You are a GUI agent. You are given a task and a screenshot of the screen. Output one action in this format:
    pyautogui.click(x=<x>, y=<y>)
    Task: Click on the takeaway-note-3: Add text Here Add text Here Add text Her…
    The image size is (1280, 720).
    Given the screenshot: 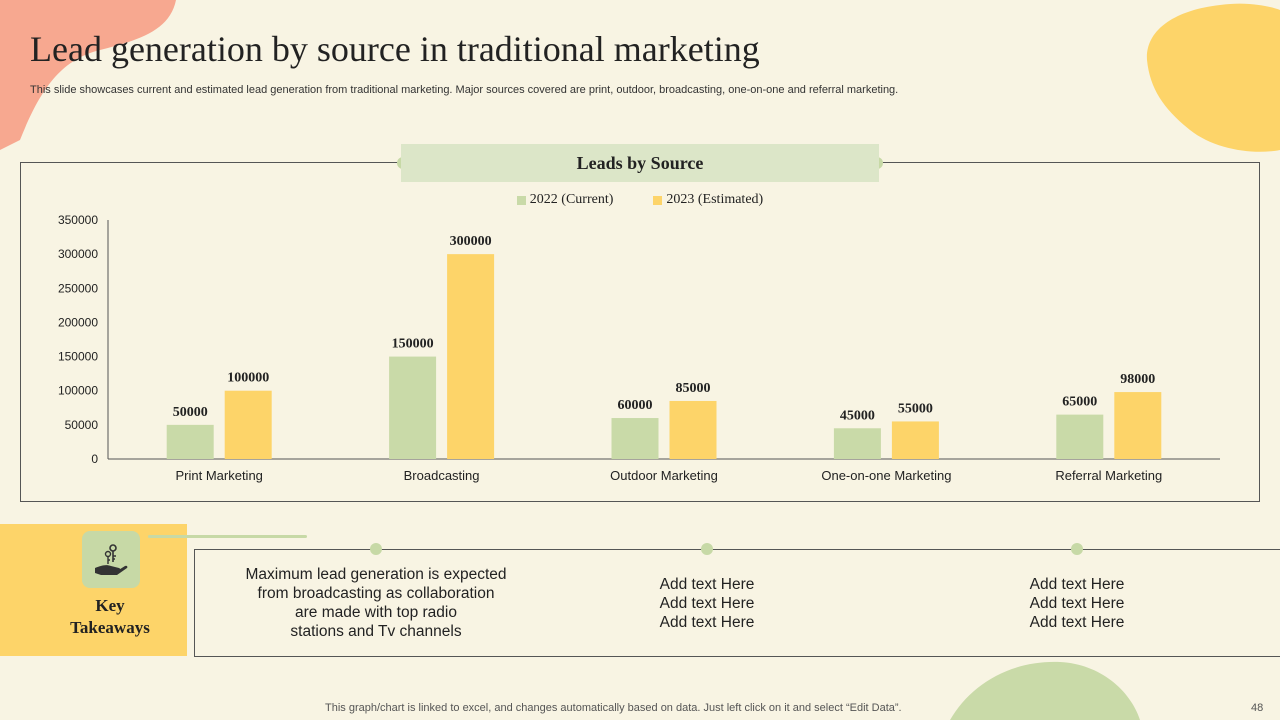 What is the action you would take?
    pyautogui.click(x=1077, y=603)
    